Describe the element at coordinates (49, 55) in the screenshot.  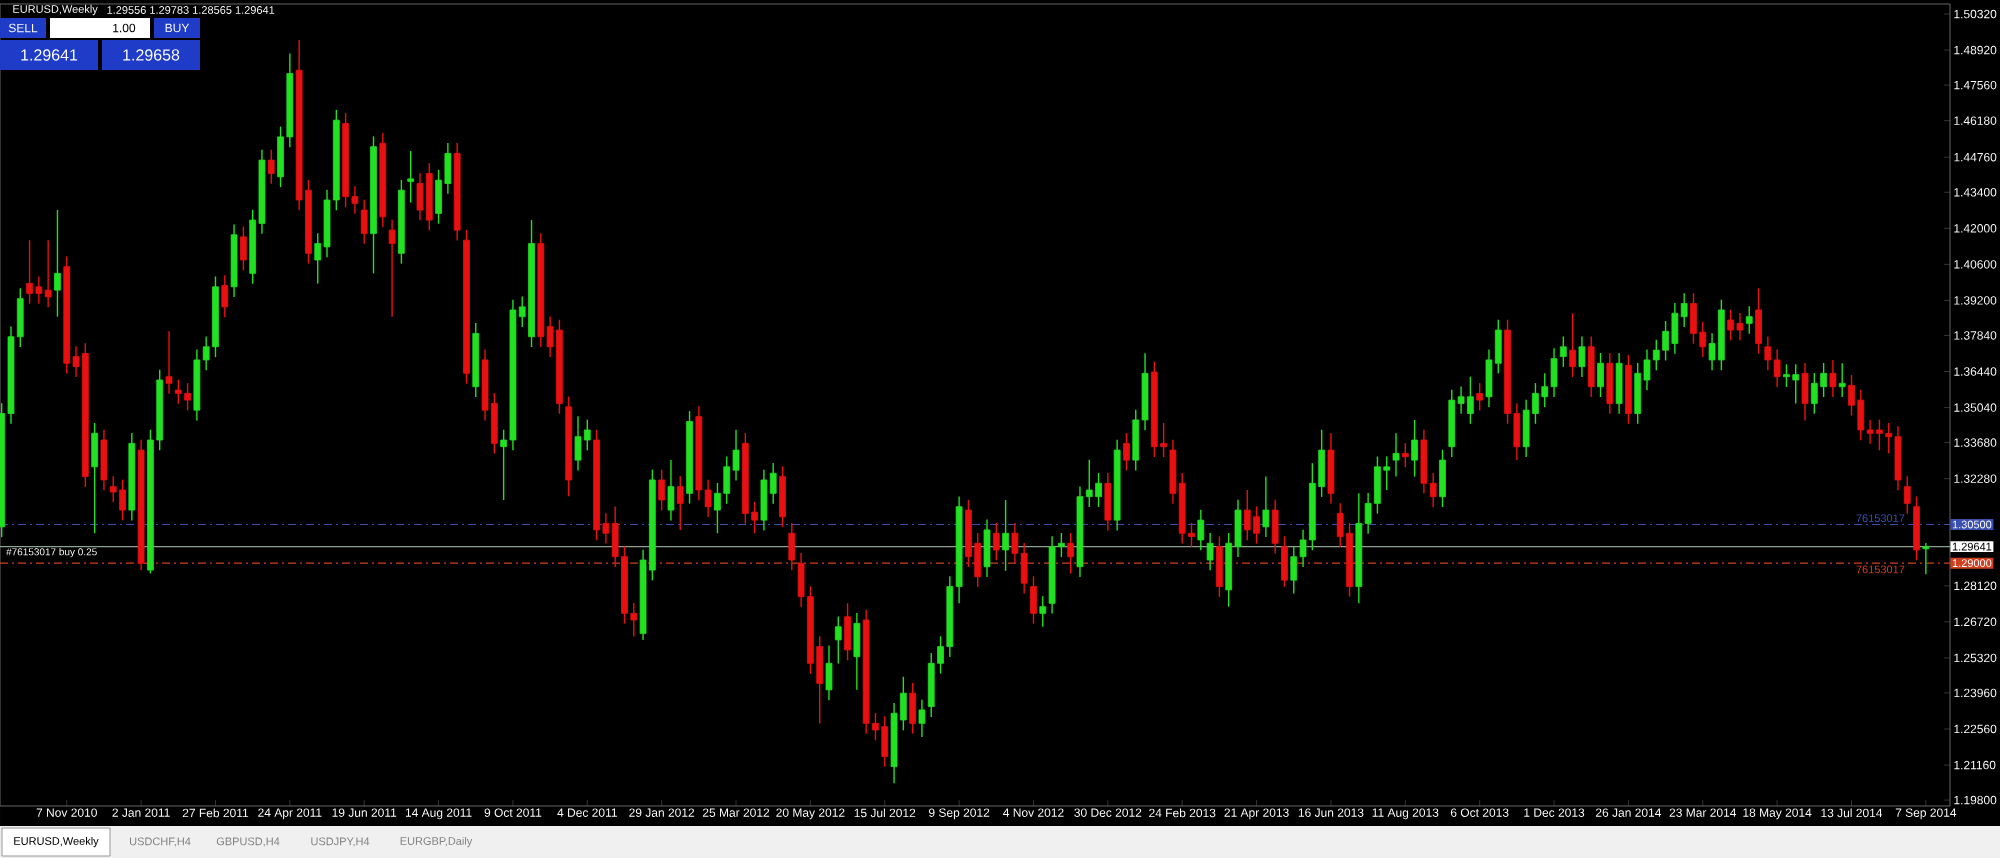
I see `annotation: 1.29641` at that location.